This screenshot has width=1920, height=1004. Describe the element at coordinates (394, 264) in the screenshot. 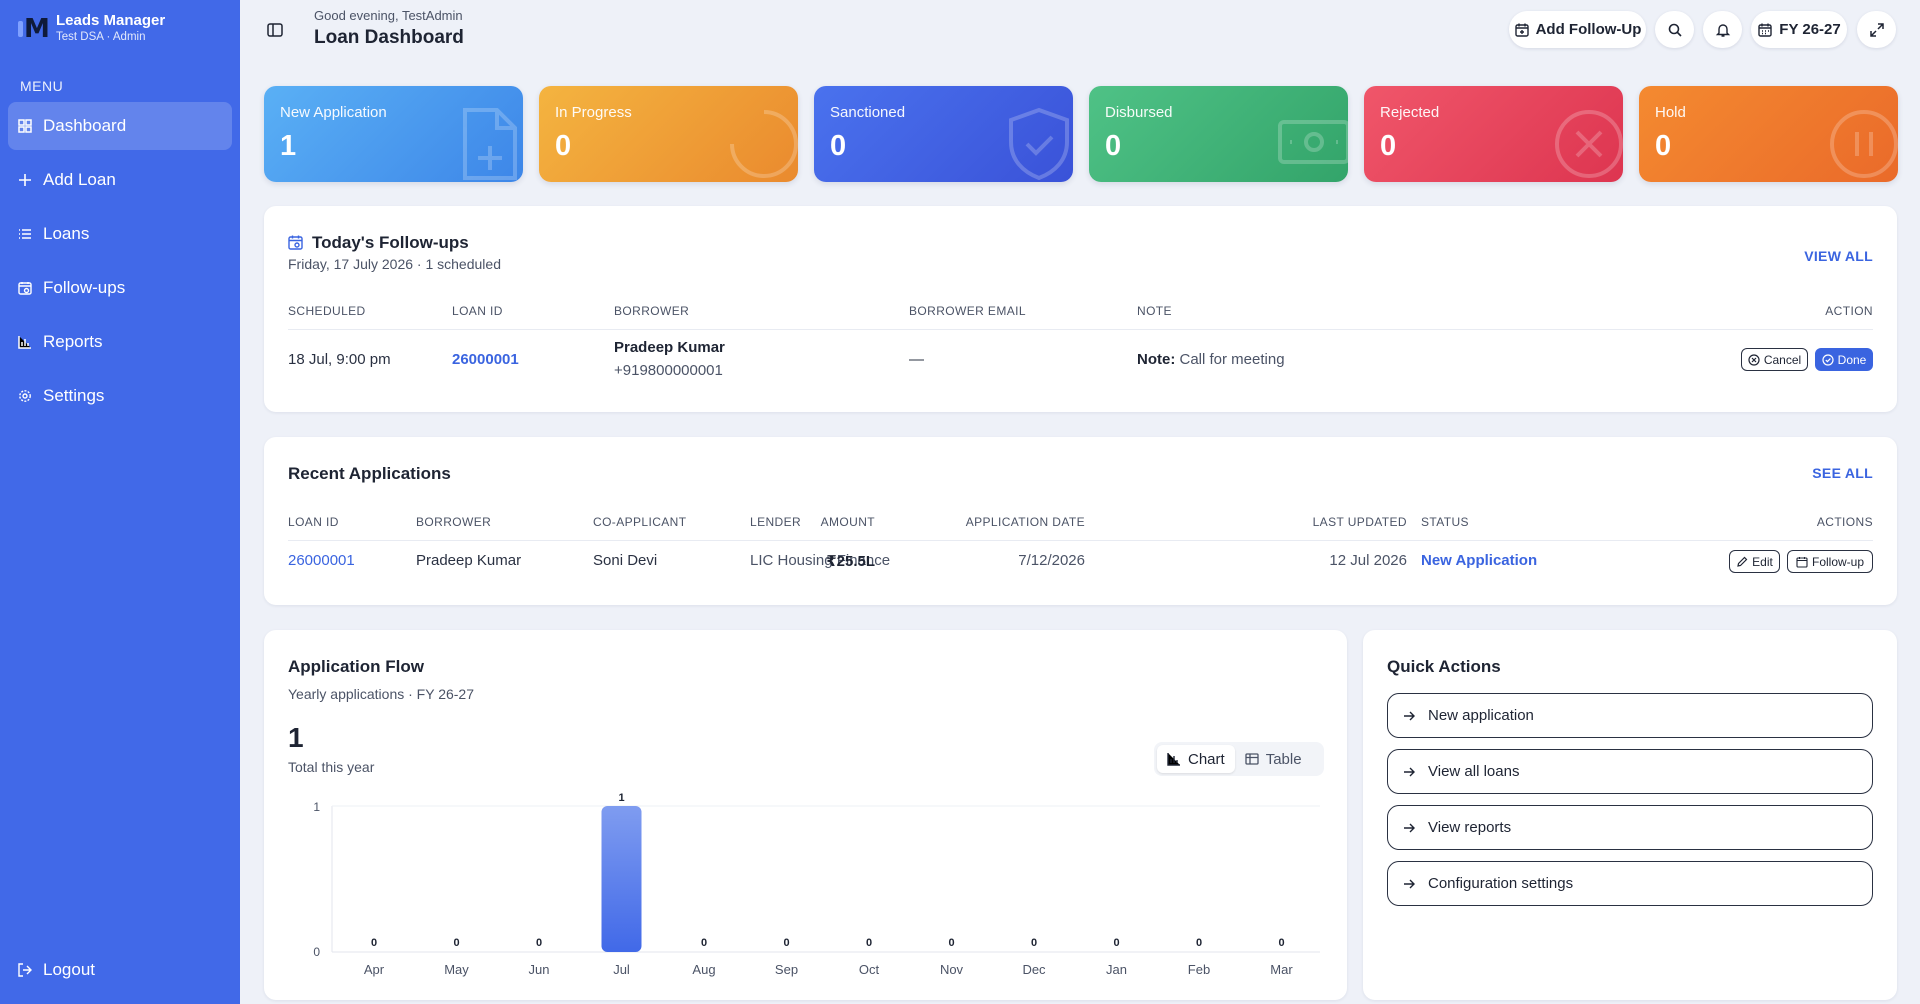

I see `panel-subtitle: Friday, 17 July 2026 · 1 scheduled` at that location.